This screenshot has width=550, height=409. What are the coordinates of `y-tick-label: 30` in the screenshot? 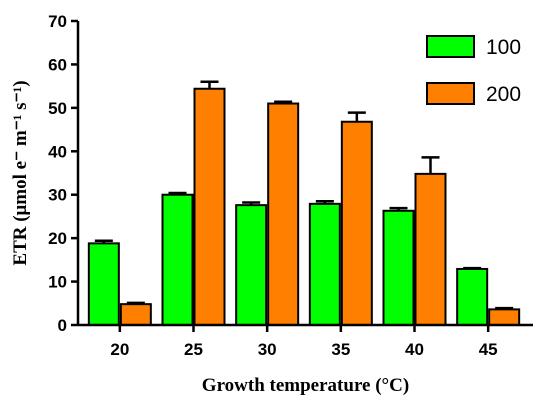 It's located at (57, 195).